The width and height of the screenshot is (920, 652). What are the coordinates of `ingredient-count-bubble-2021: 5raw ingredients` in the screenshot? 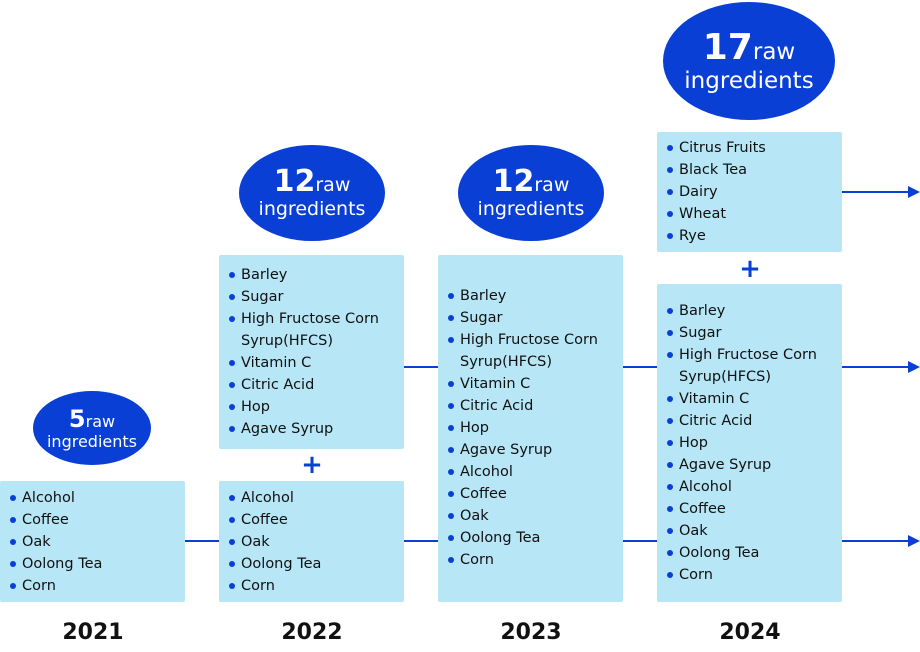 It's located at (92, 428).